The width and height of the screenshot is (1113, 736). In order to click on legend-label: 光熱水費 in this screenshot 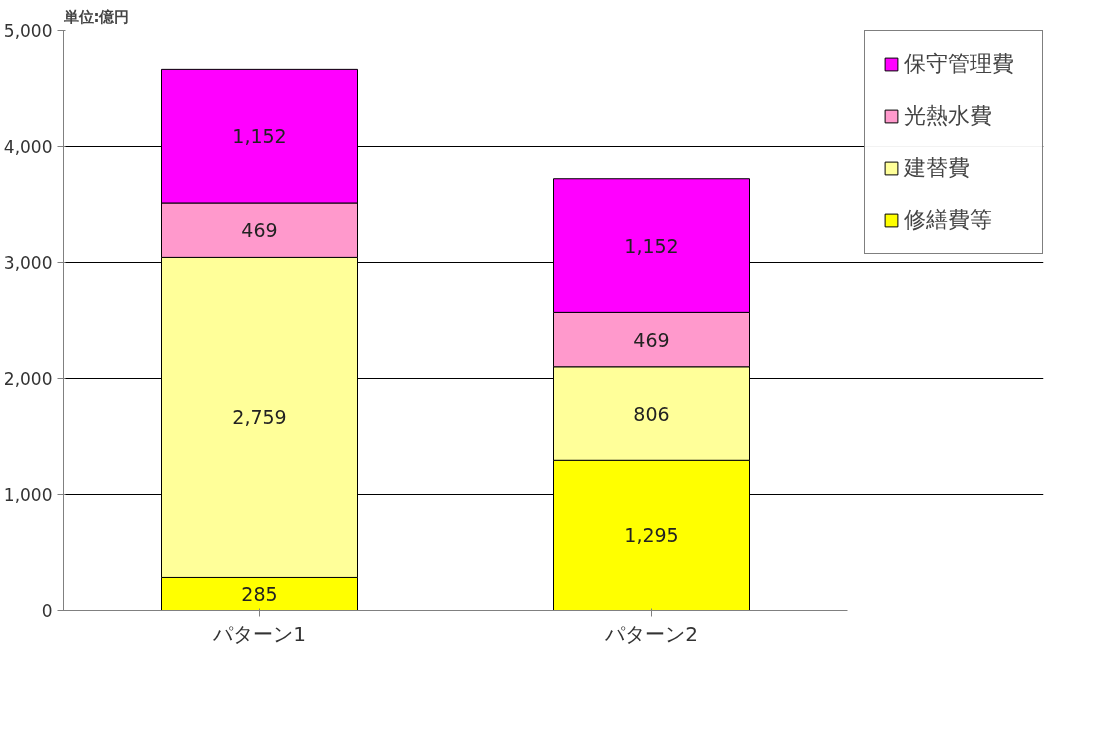, I will do `click(948, 116)`.